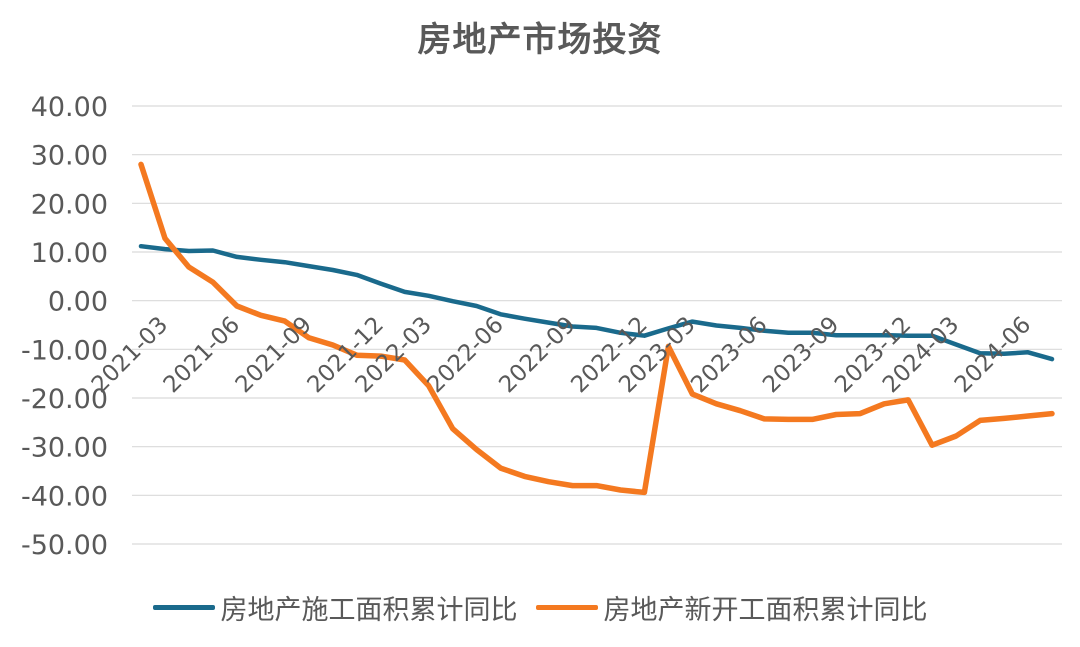 This screenshot has height=647, width=1080. I want to click on legend-item-construction-area: 房地产施工面积累计同比, so click(335, 607).